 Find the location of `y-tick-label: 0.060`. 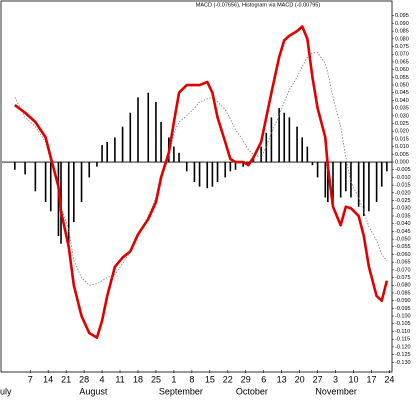

y-tick-label: 0.060 is located at coordinates (402, 70).